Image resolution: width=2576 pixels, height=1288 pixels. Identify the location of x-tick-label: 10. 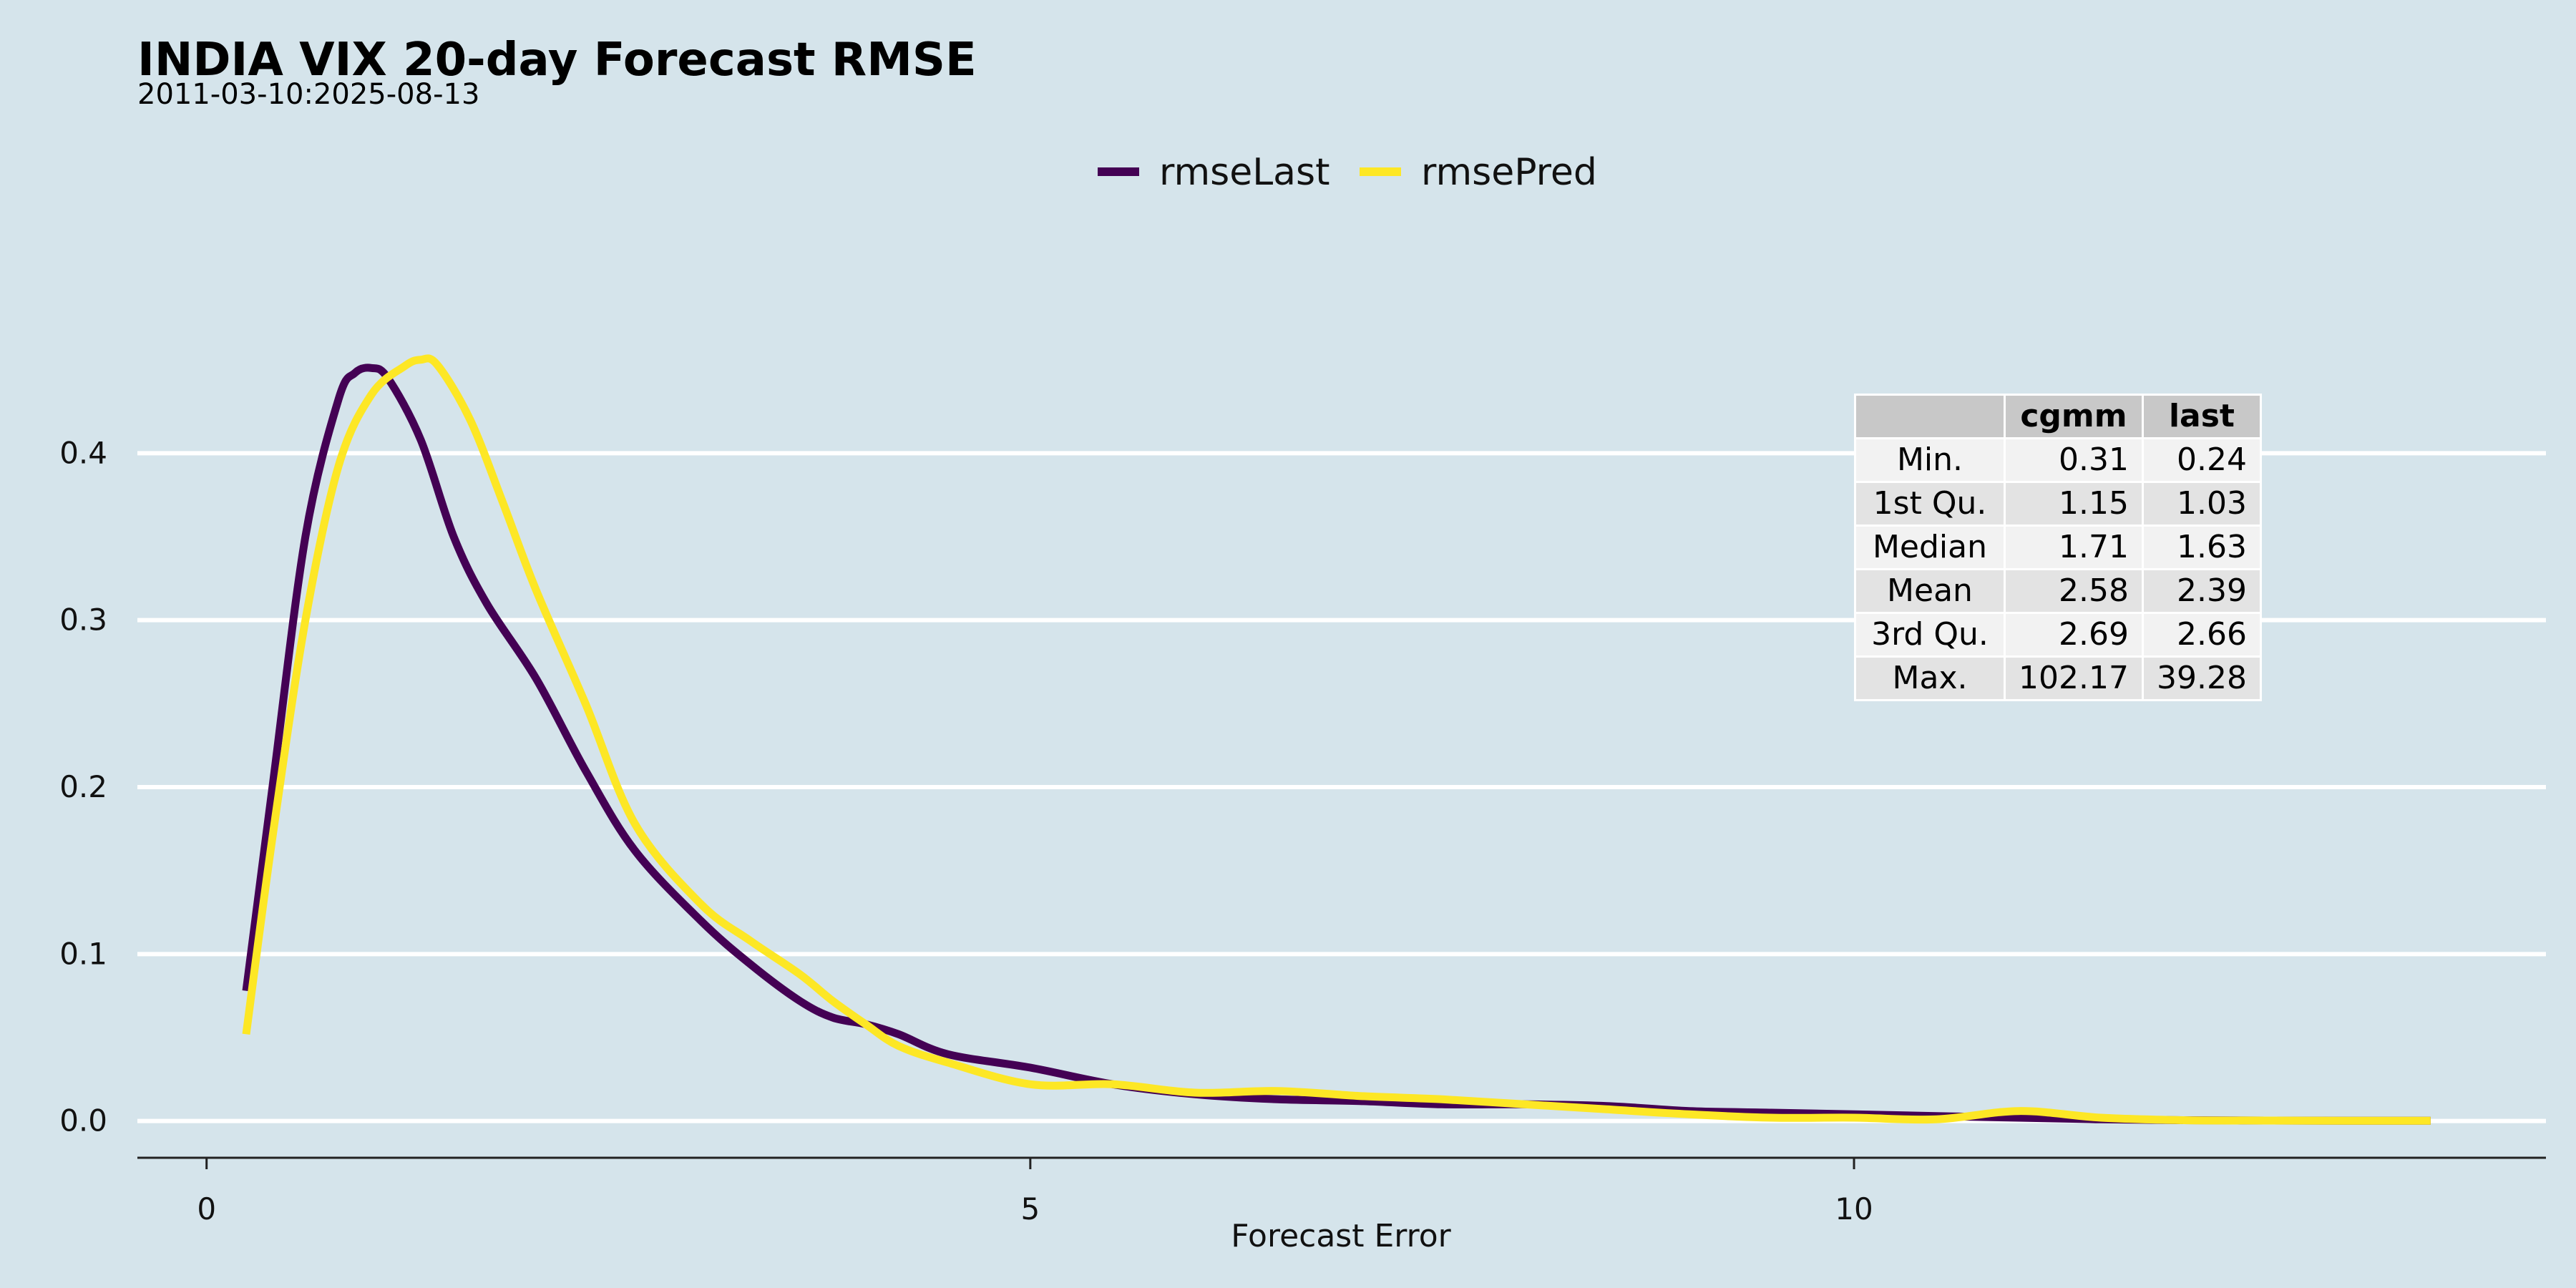
(1854, 1208).